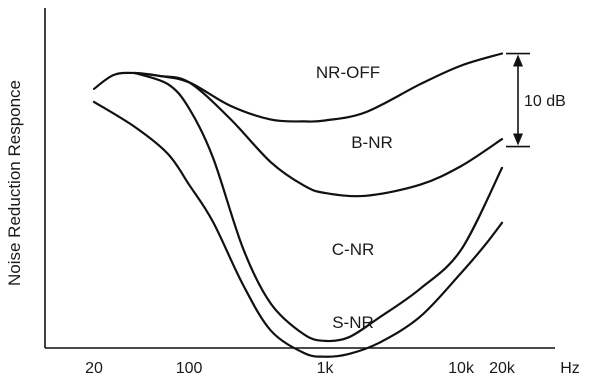 The image size is (594, 382). What do you see at coordinates (348, 72) in the screenshot?
I see `curve-label-nr-off: NR-OFF` at bounding box center [348, 72].